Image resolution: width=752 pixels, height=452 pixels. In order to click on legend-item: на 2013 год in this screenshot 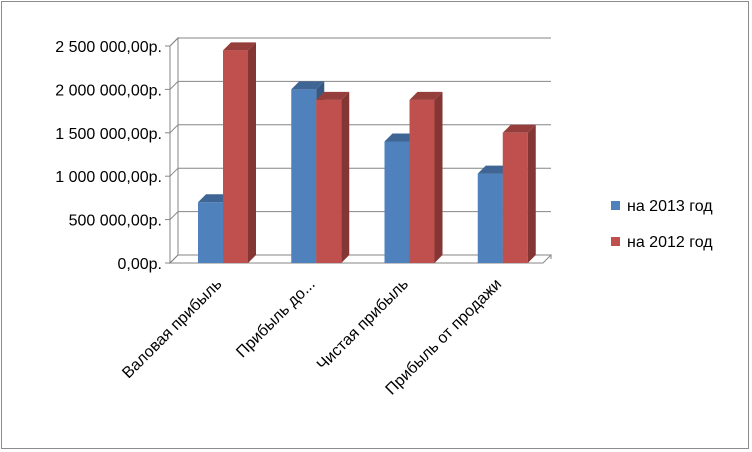, I will do `click(662, 206)`.